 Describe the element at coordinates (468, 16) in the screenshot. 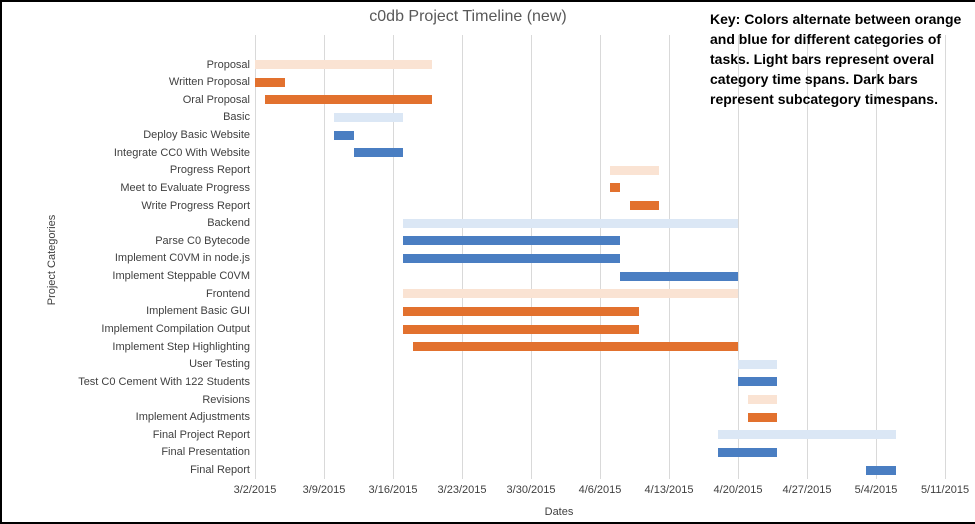

I see `chart-title: c0db Project Timeline (new)` at that location.